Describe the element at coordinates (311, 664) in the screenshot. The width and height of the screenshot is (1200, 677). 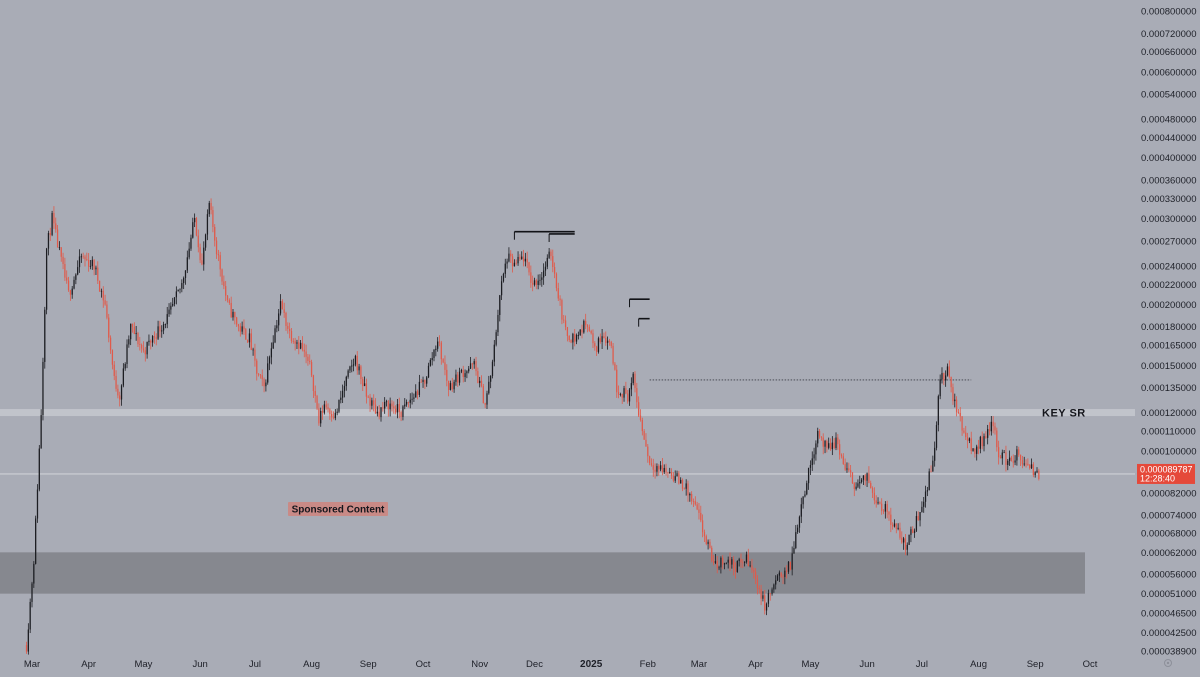
I see `x-tick-label: Aug` at that location.